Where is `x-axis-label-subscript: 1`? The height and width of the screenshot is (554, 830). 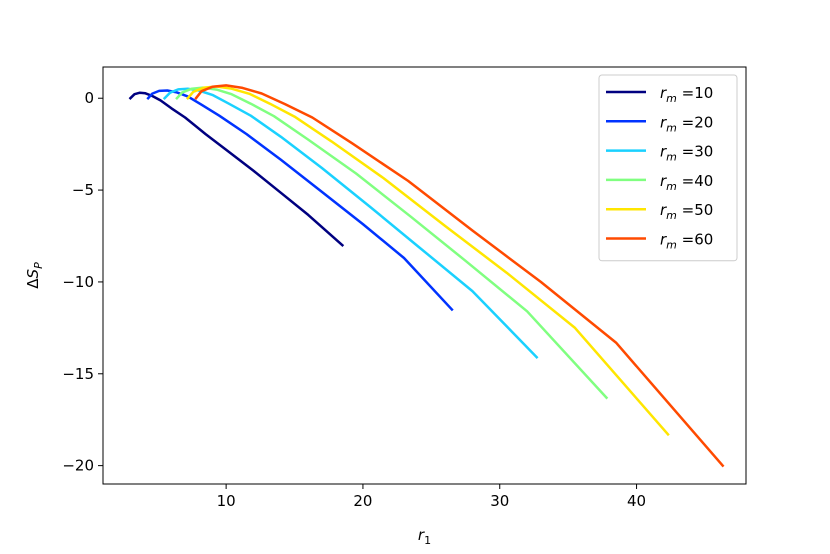
x-axis-label-subscript: 1 is located at coordinates (427, 540).